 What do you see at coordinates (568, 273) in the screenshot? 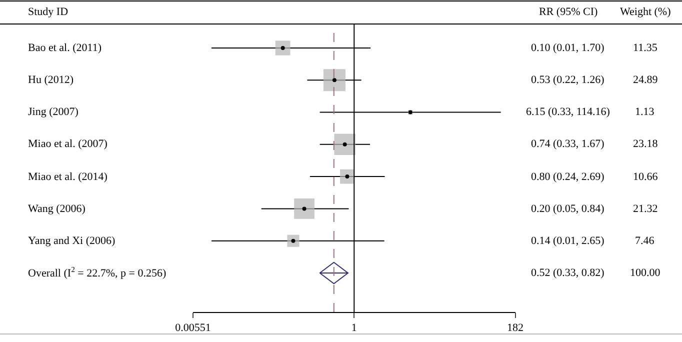
I see `text: 0.52 (0.33, 0.82)` at bounding box center [568, 273].